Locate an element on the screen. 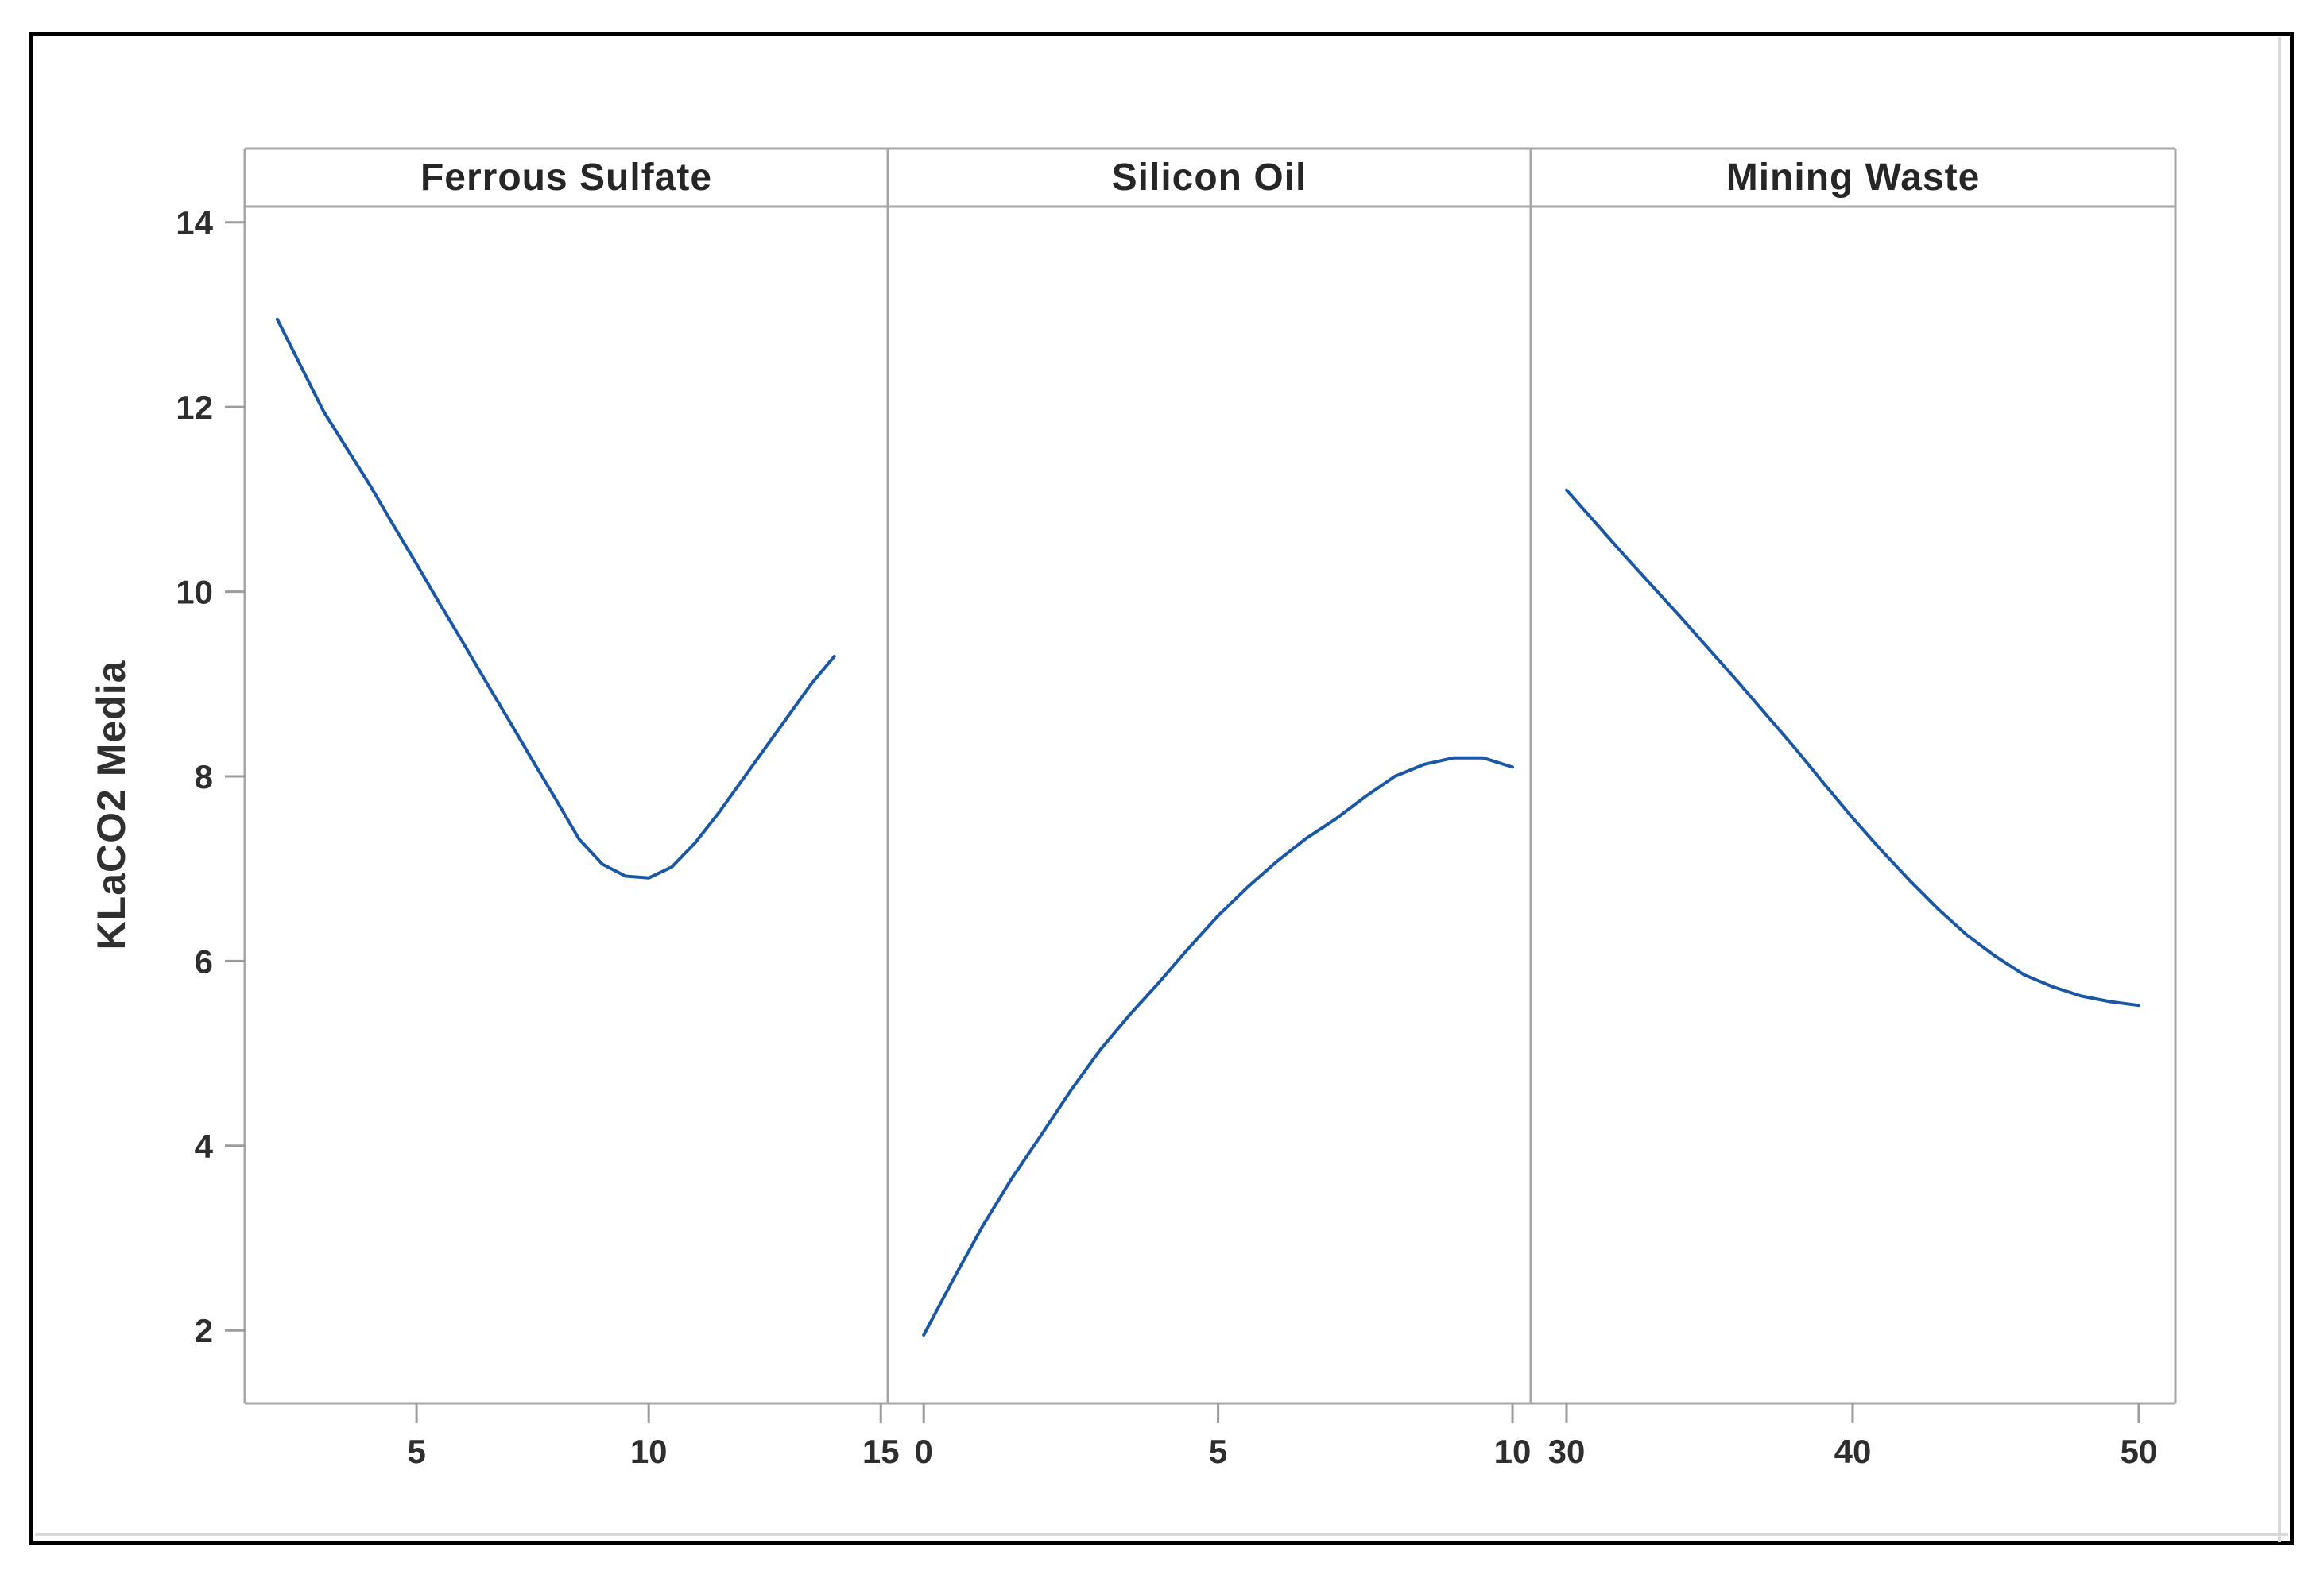 The width and height of the screenshot is (2324, 1575). fitted-line-silicon-oil is located at coordinates (1218, 1046).